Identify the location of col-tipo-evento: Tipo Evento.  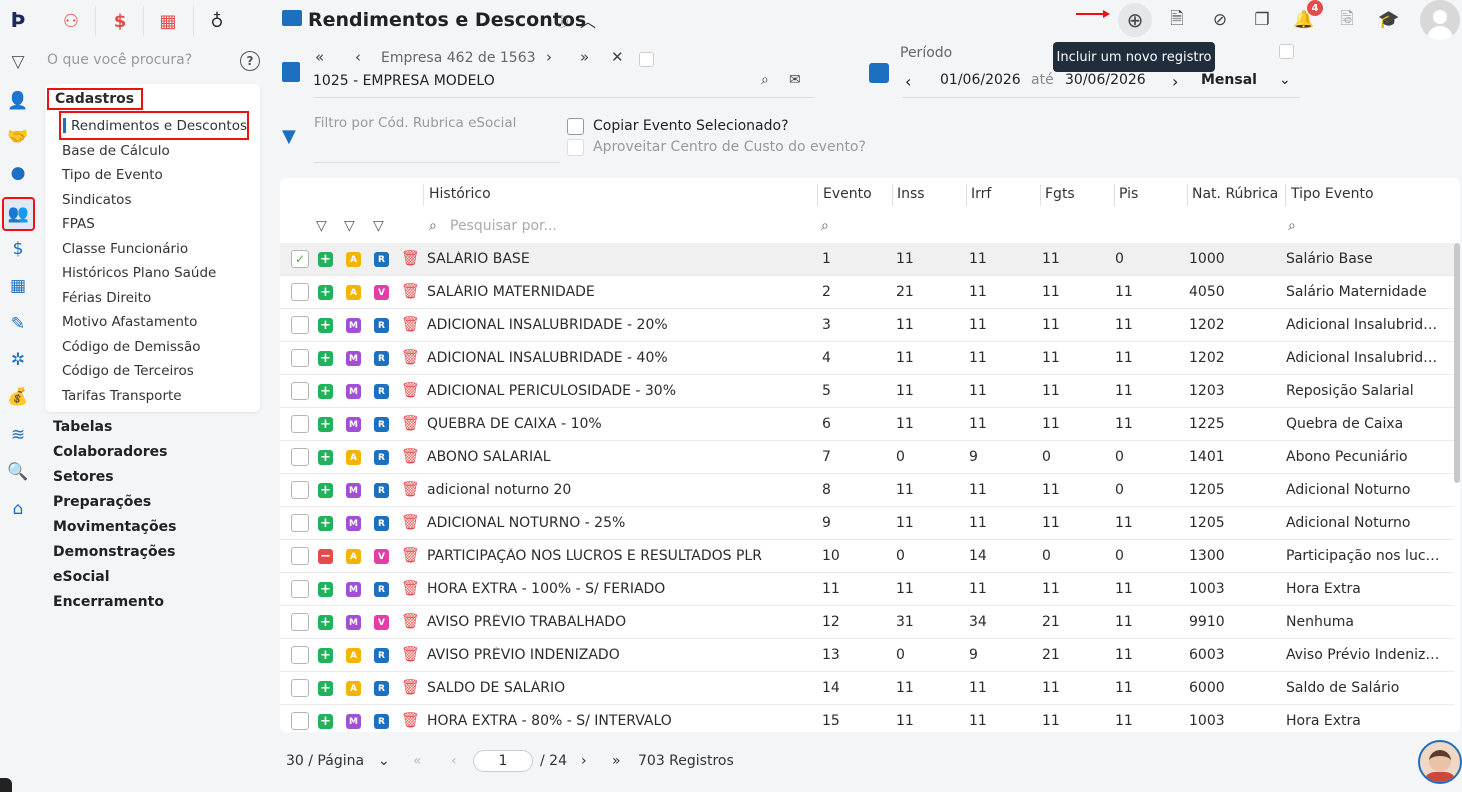
(1332, 194).